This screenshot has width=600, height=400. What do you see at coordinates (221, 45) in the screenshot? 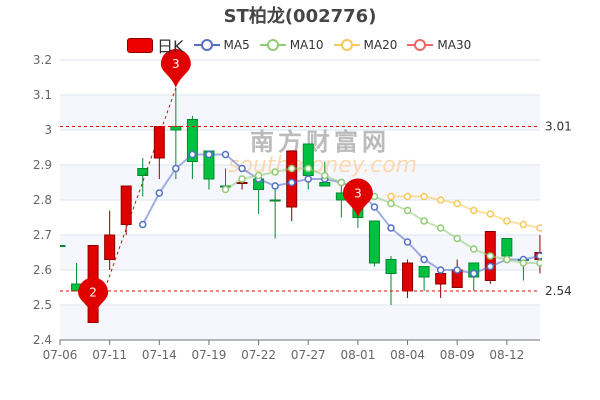
I see `legend-item-ma5: MA5` at bounding box center [221, 45].